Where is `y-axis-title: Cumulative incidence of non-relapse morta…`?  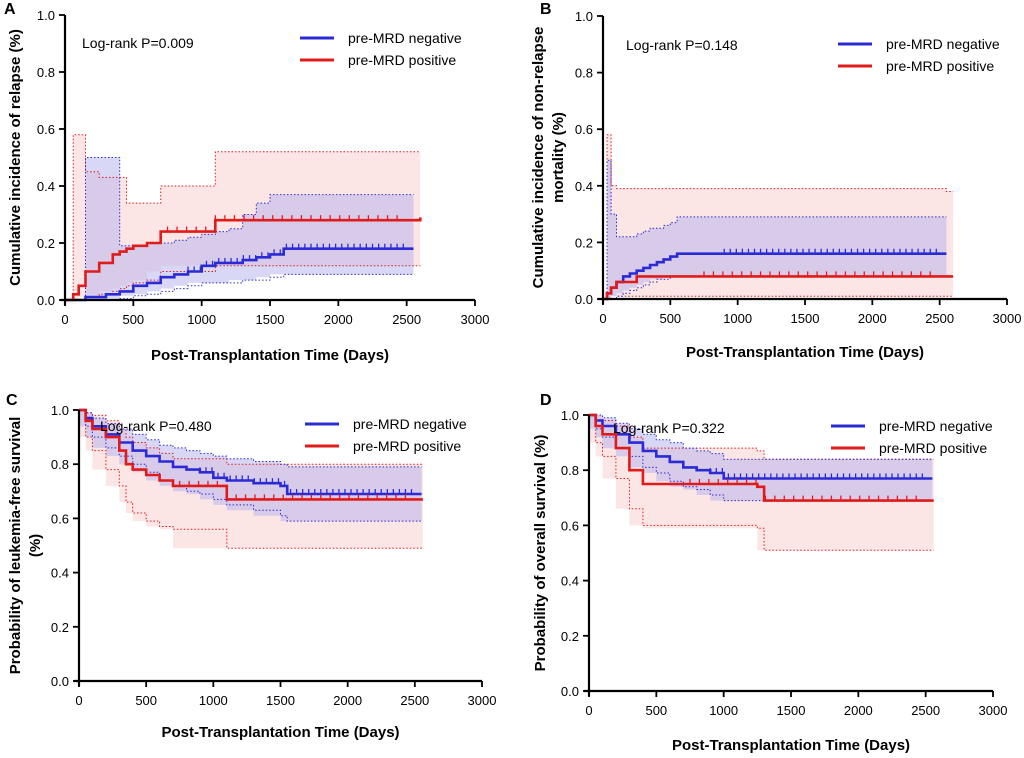 y-axis-title: Cumulative incidence of non-relapse morta… is located at coordinates (548, 158).